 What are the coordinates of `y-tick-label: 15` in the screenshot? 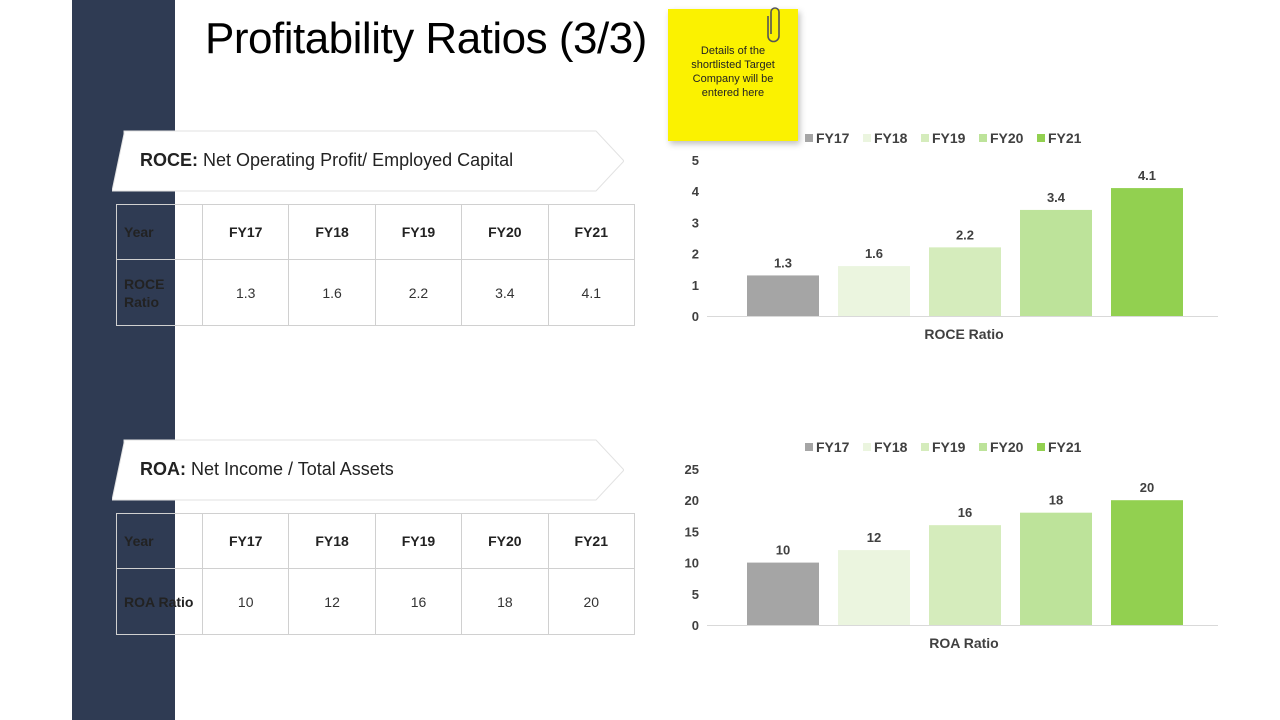 It's located at (692, 531).